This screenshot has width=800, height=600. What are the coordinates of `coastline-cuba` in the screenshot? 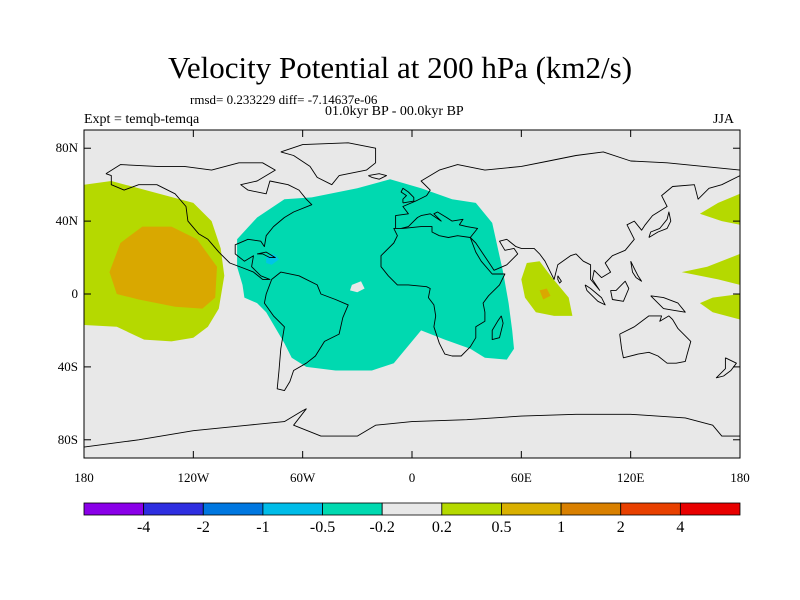 It's located at (266, 255).